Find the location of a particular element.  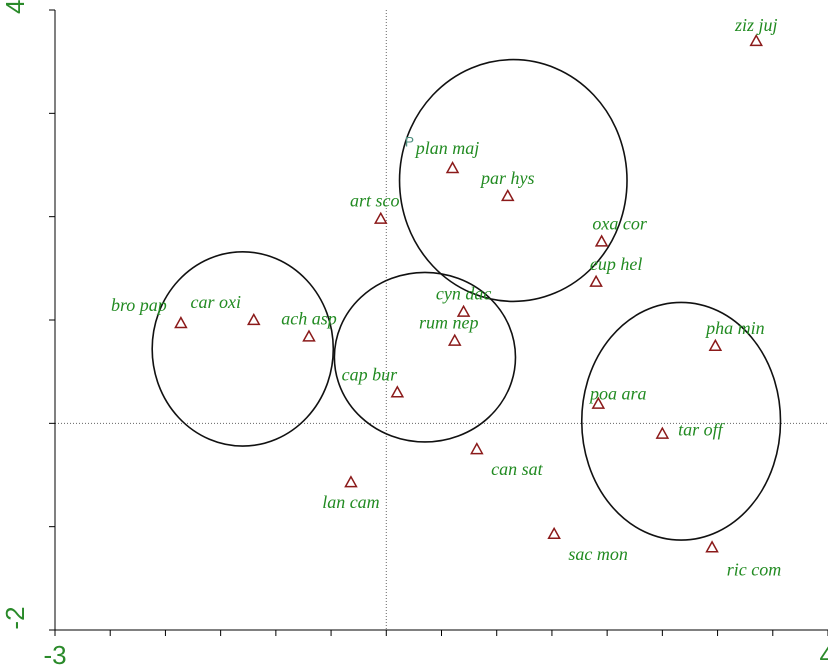

label-lan-cam: lan cam is located at coordinates (351, 502).